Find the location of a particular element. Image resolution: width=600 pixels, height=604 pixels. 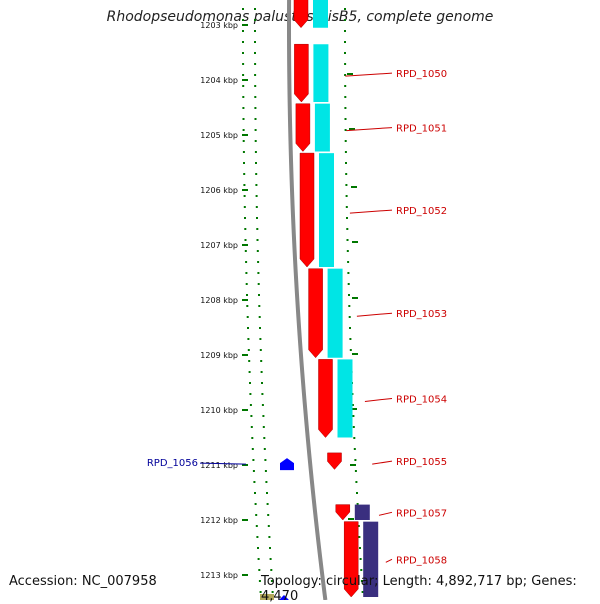

gene-label: RPD_1054 is located at coordinates (421, 399).